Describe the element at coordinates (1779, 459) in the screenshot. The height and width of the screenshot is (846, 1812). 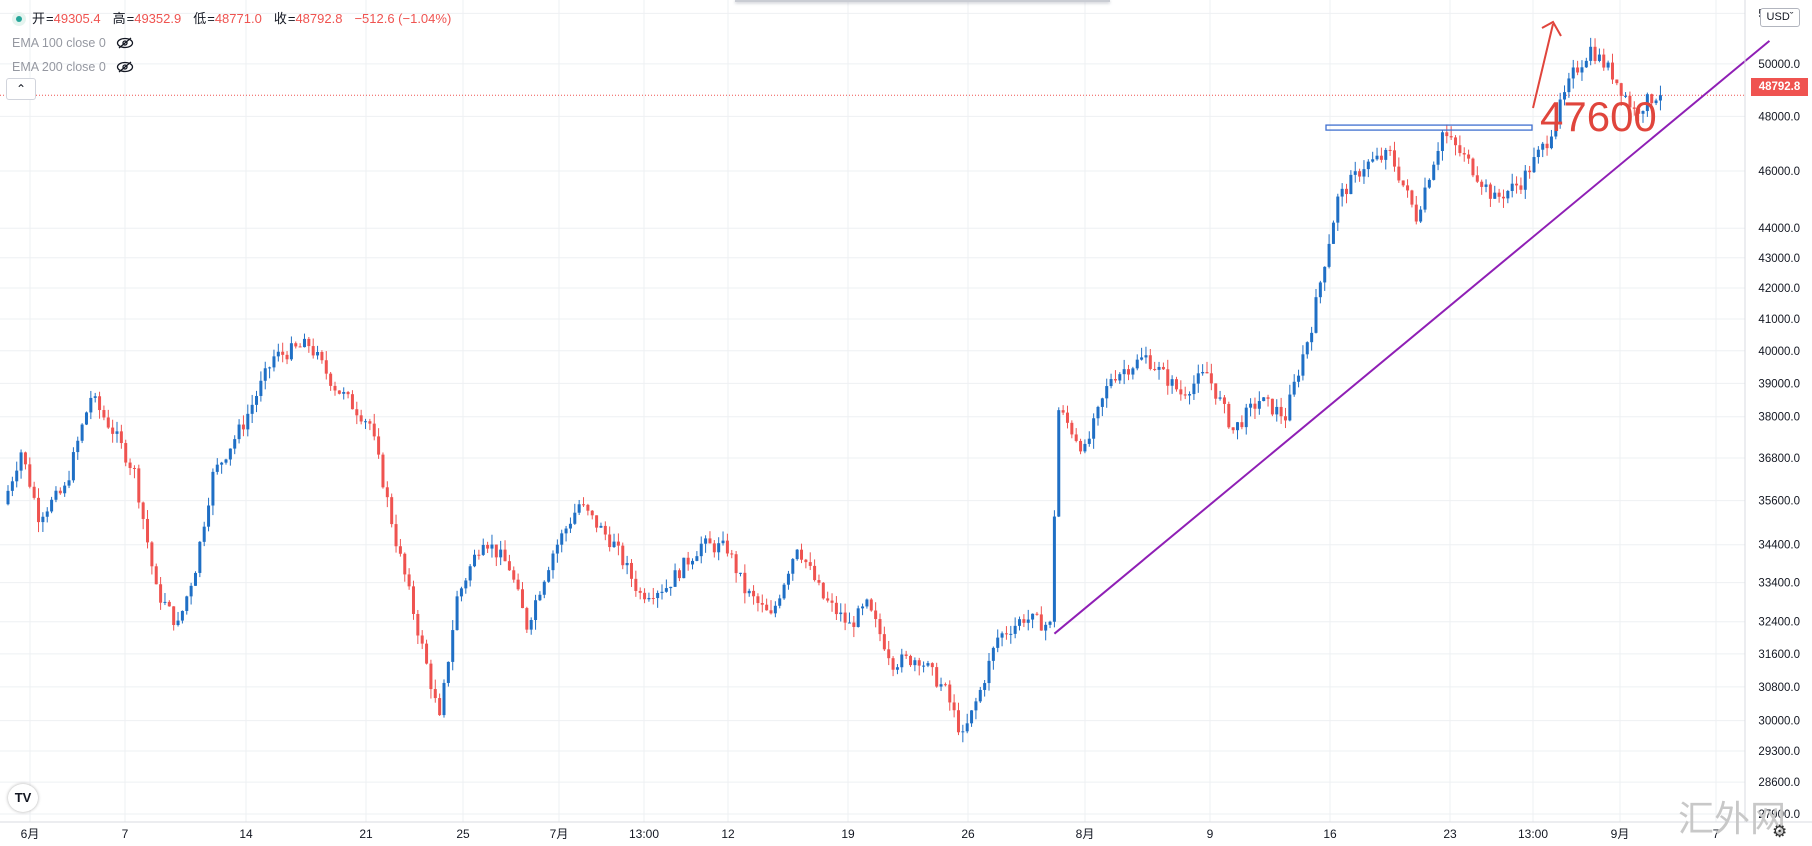
I see `price-tick-label: 36800.0` at that location.